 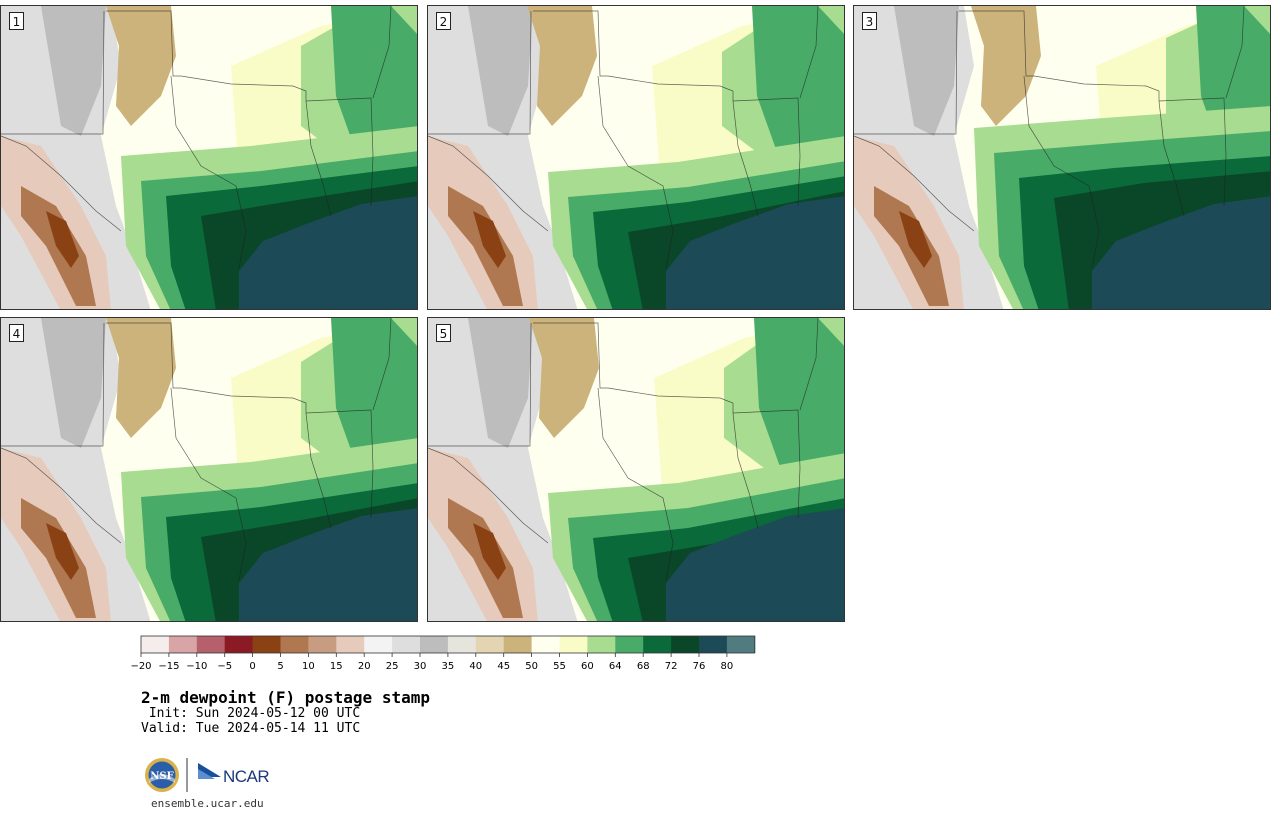 I want to click on colorbar-tick-label: 72, so click(x=671, y=666).